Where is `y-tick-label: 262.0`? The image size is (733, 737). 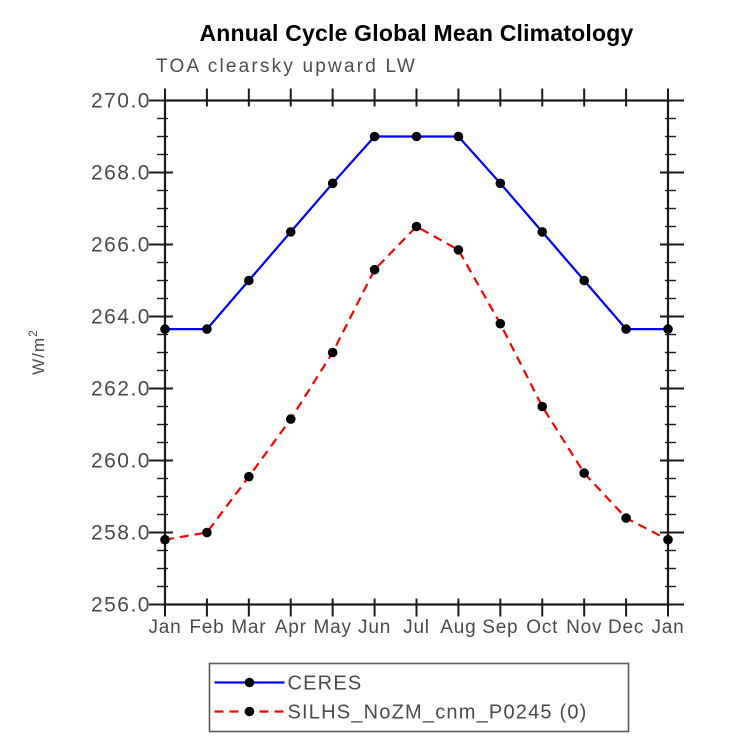 y-tick-label: 262.0 is located at coordinates (121, 389).